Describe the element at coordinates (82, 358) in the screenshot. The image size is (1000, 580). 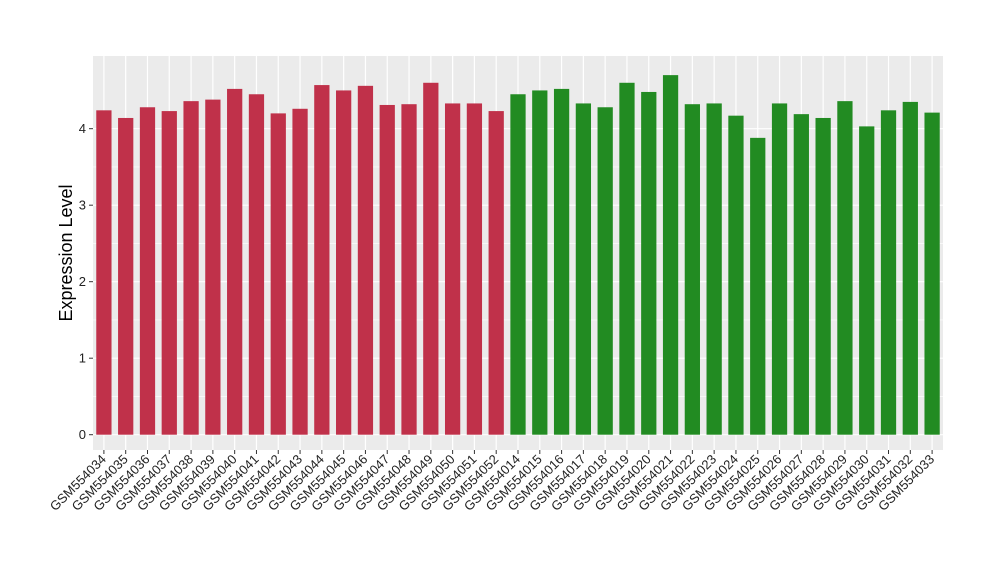
I see `y-tick-label: 1` at that location.